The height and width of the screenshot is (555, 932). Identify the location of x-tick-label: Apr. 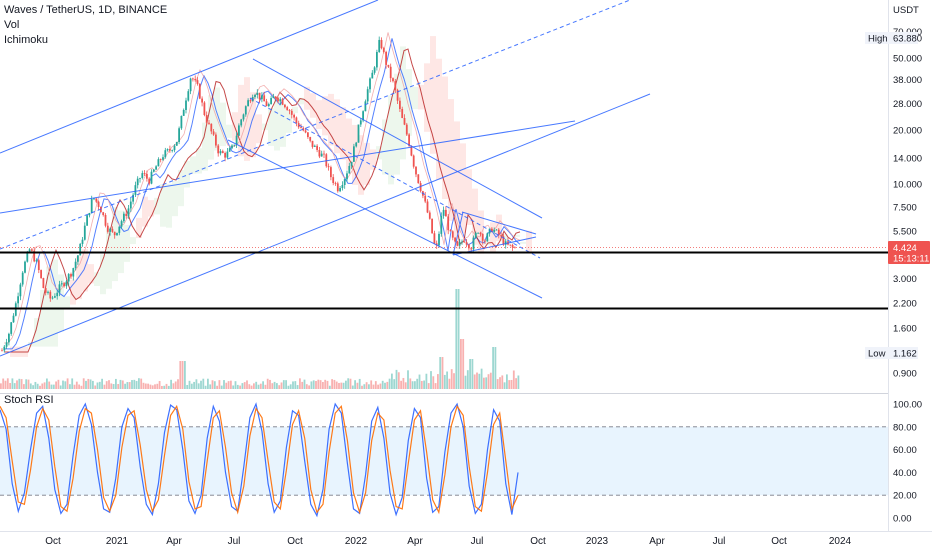
(415, 541).